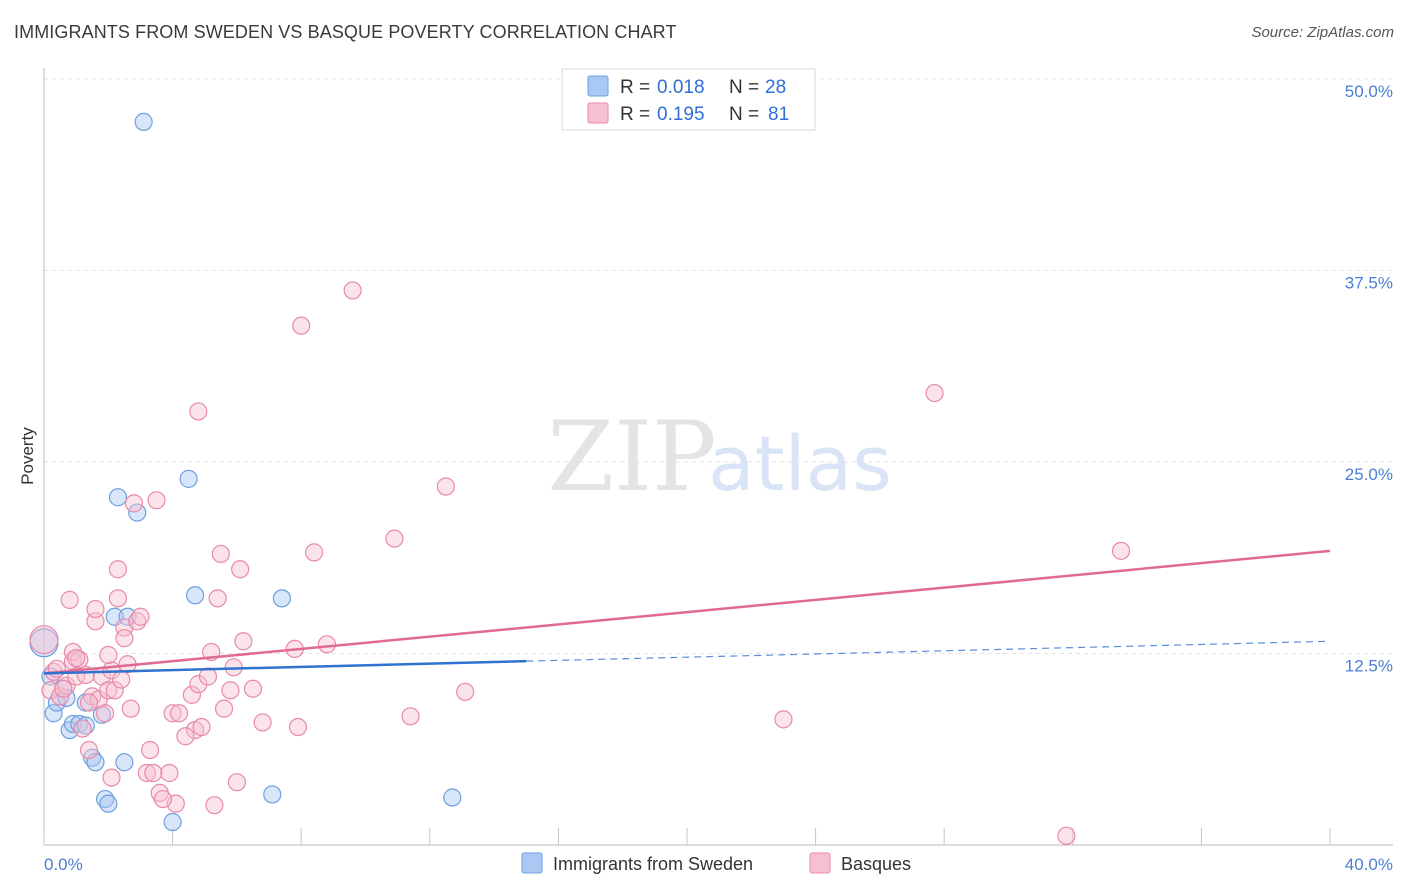 This screenshot has height=892, width=1406. Describe the element at coordinates (1322, 32) in the screenshot. I see `source-credit: Source: ZipAtlas.com` at that location.